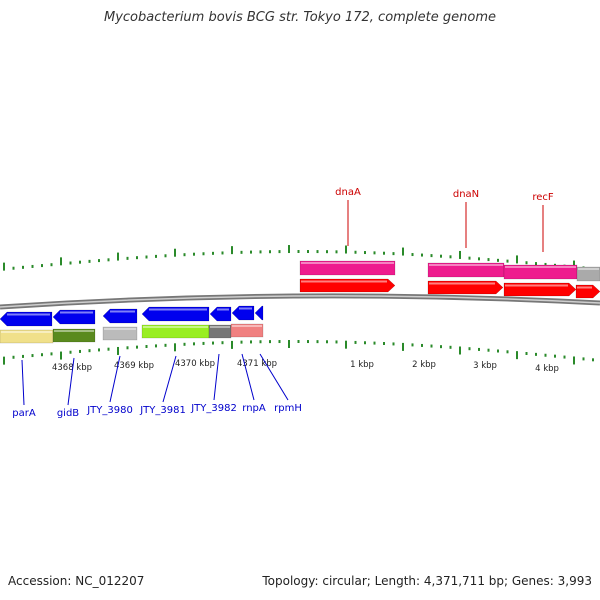 This screenshot has width=600, height=600. I want to click on gene-label-JTY_3980: JTY_3980, so click(109, 410).